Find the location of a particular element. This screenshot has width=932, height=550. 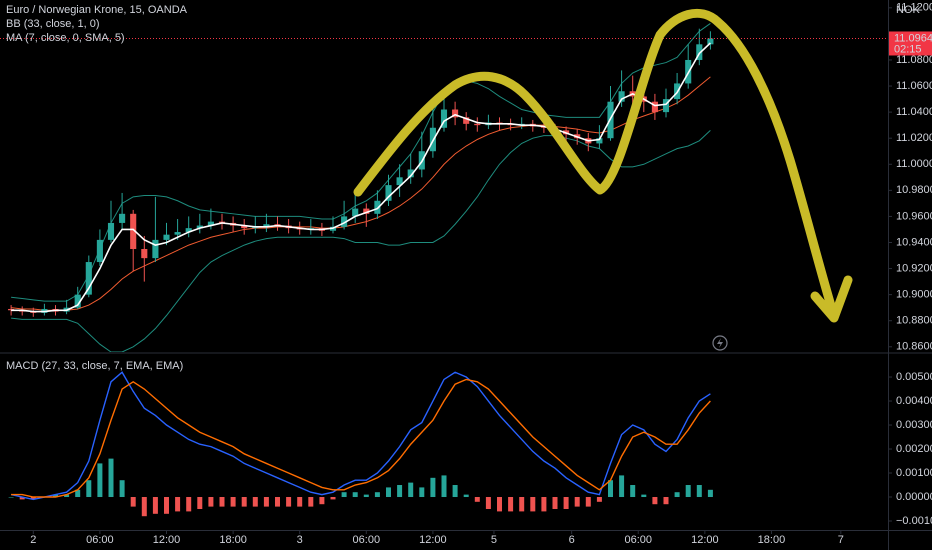

x-tick-label: 7 is located at coordinates (841, 540).